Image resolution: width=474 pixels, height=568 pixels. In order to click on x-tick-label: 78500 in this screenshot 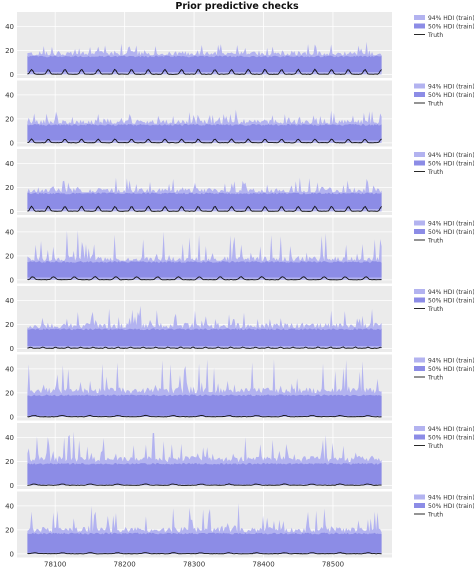, I will do `click(333, 564)`.